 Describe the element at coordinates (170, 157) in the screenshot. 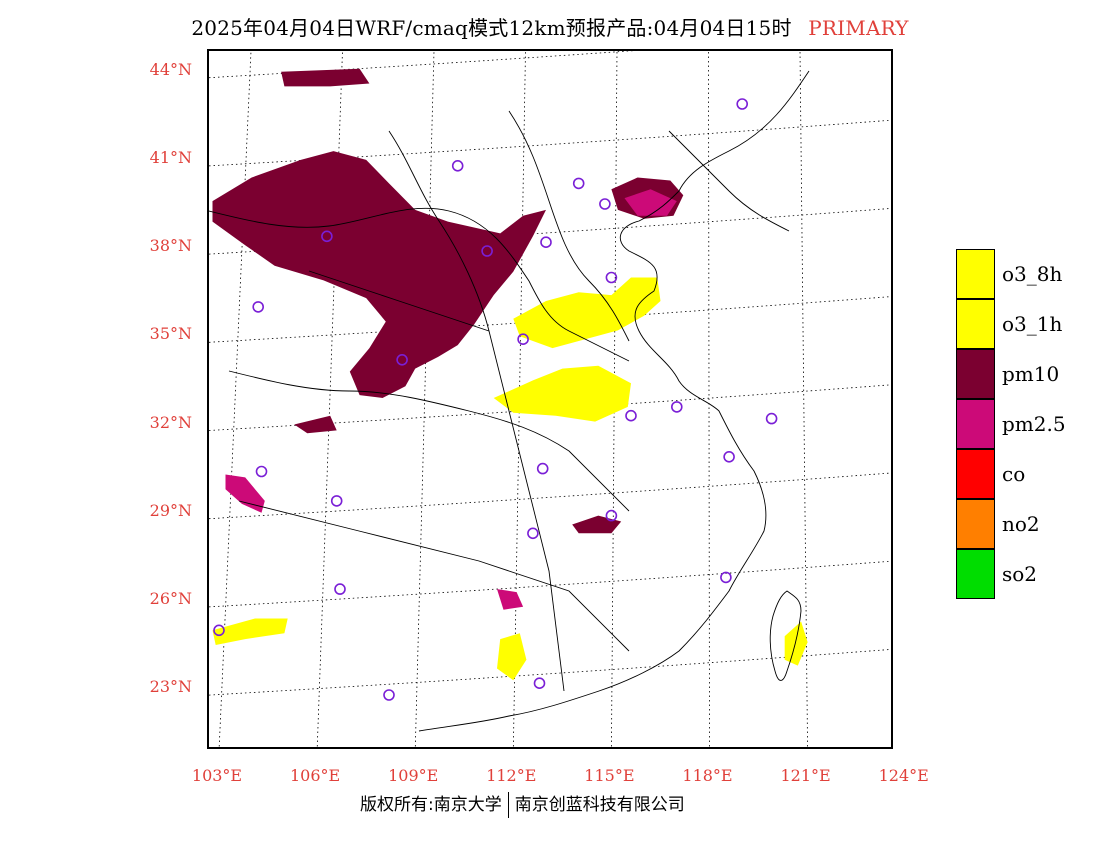

I see `lat-tick-label: 41°N` at that location.